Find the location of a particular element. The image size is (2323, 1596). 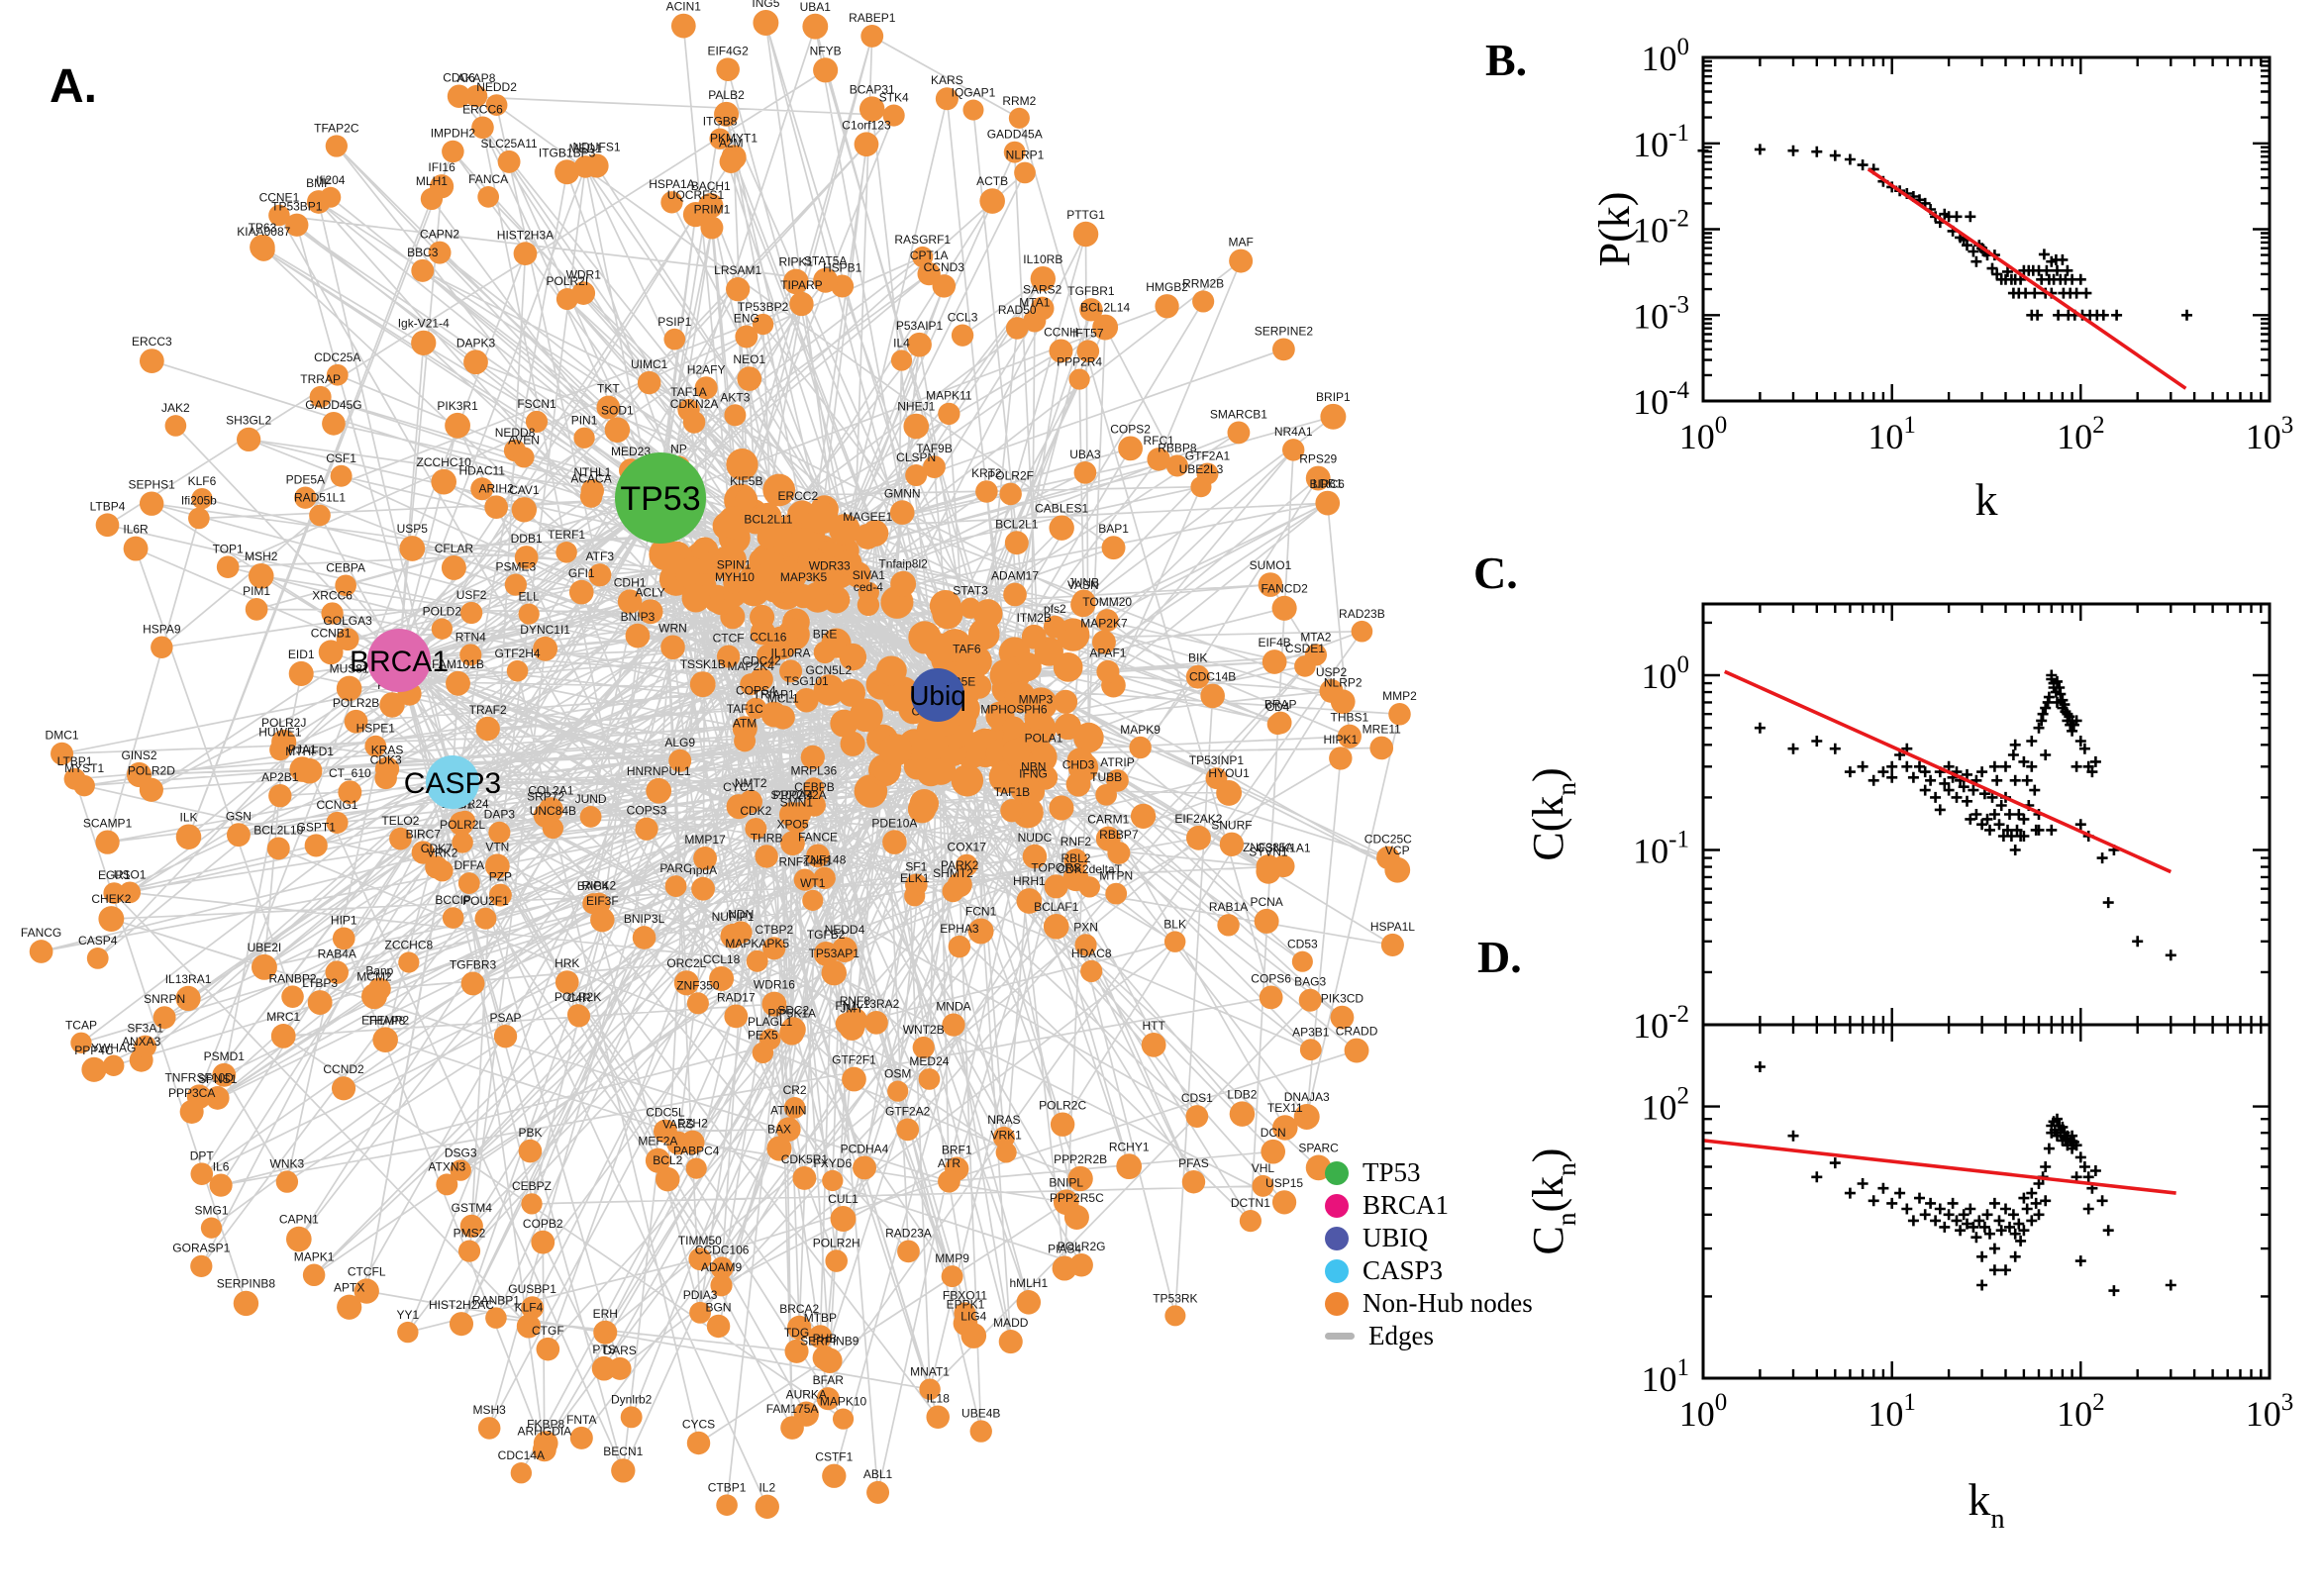

network-node-label: SERPINB9 is located at coordinates (829, 1340).